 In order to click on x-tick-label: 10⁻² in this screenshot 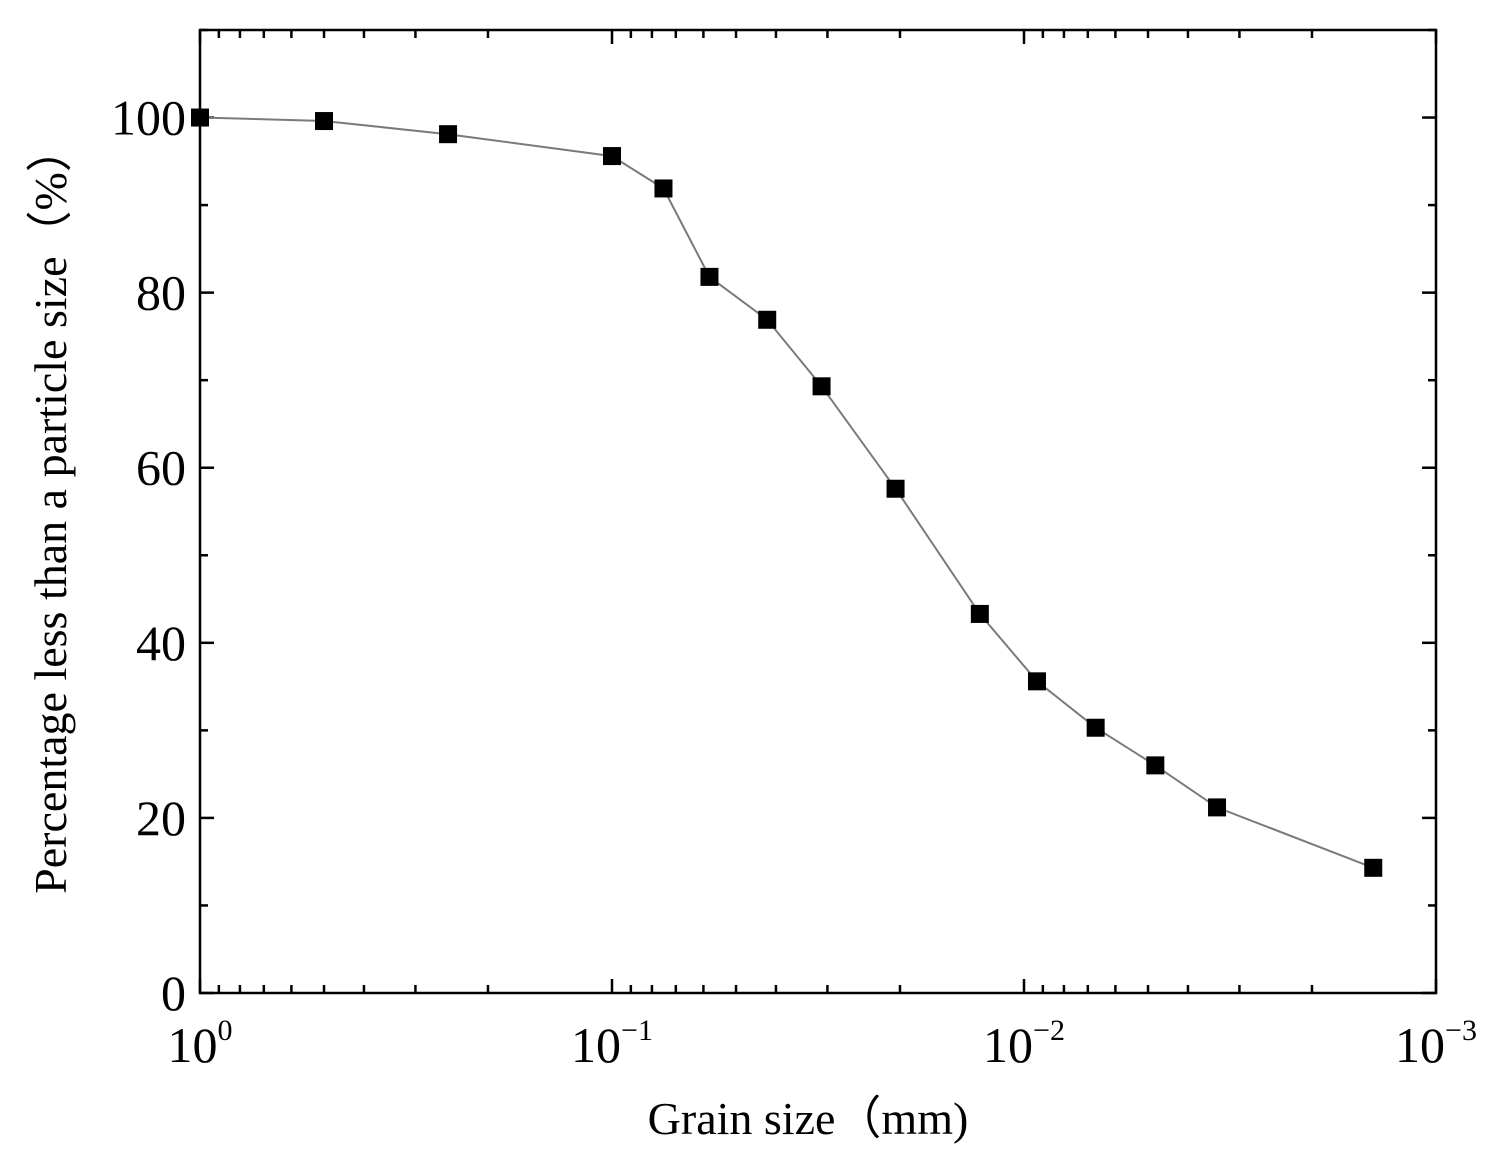, I will do `click(1024, 1043)`.